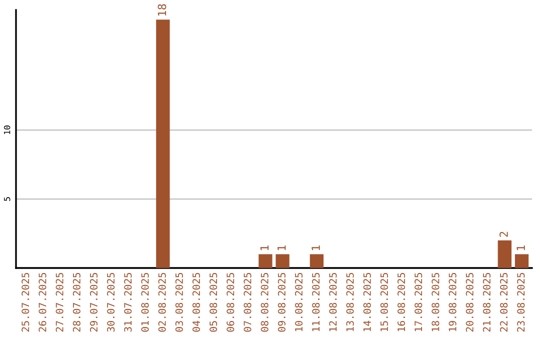 The width and height of the screenshot is (540, 340). I want to click on x-tick-label: 20.08.2025, so click(470, 302).